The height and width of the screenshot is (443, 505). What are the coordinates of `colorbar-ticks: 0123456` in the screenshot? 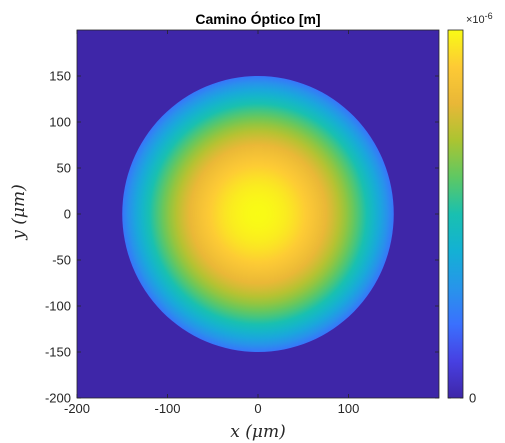 It's located at (462, 398).